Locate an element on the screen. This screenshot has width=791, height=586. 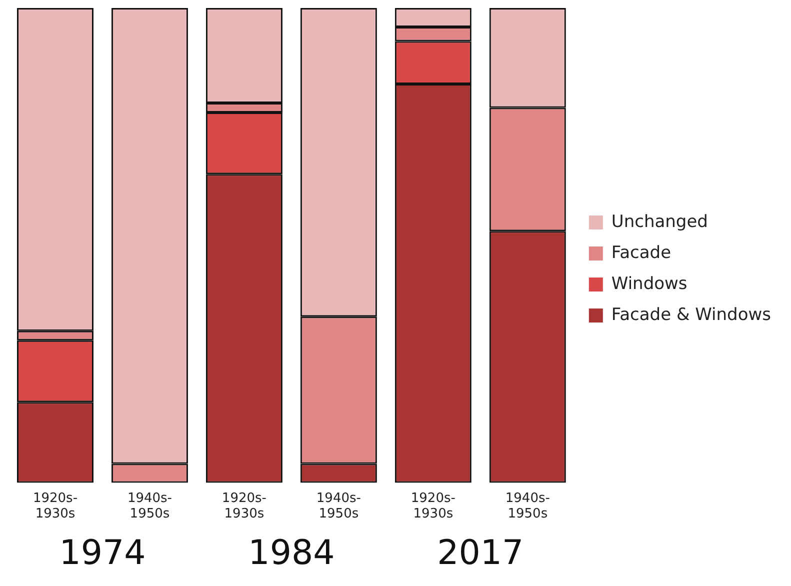
text: 1974 is located at coordinates (102, 552).